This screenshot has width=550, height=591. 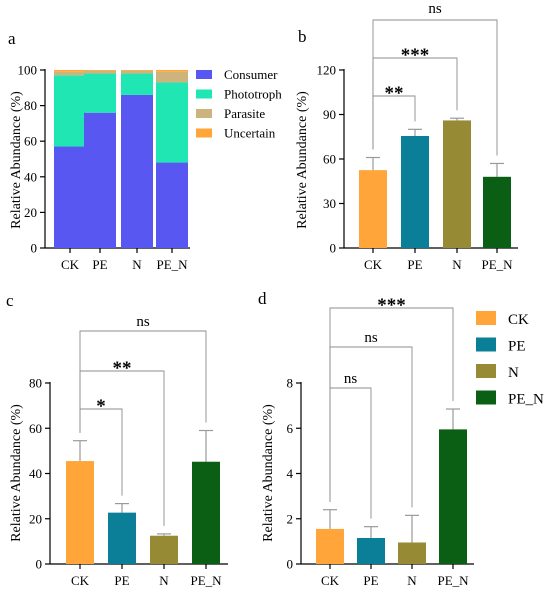 What do you see at coordinates (172, 77) in the screenshot?
I see `stacked-bar-pe-n-parasite` at bounding box center [172, 77].